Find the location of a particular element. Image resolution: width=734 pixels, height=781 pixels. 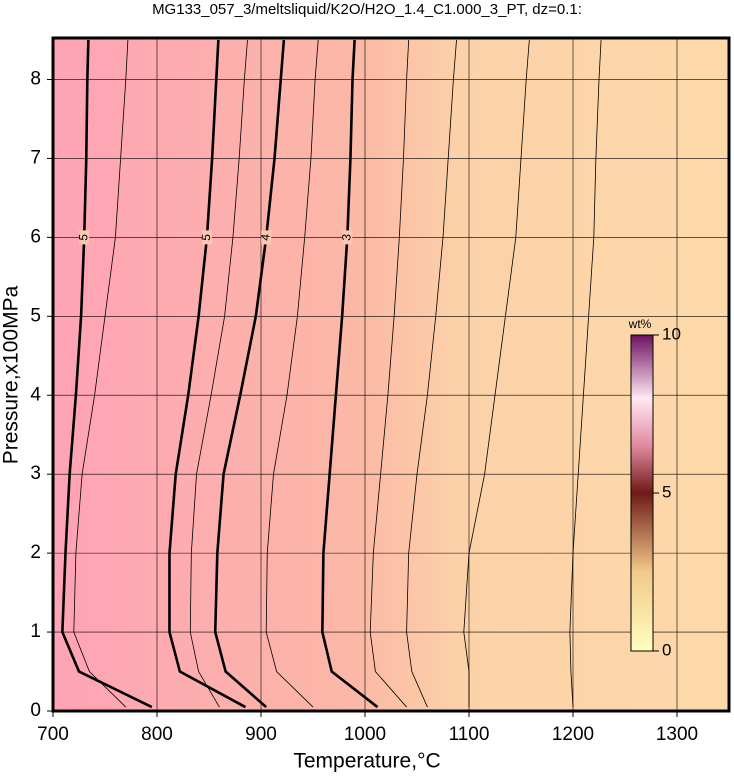

x-axis-label: Temperature,°C is located at coordinates (366, 761).